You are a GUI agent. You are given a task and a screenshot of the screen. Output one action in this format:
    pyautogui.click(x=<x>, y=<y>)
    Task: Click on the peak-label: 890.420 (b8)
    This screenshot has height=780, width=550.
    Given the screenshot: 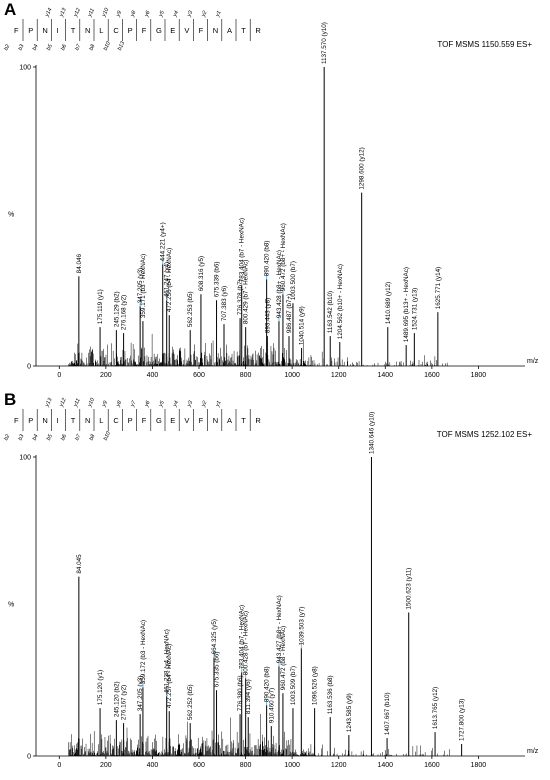 What is the action you would take?
    pyautogui.click(x=267, y=684)
    